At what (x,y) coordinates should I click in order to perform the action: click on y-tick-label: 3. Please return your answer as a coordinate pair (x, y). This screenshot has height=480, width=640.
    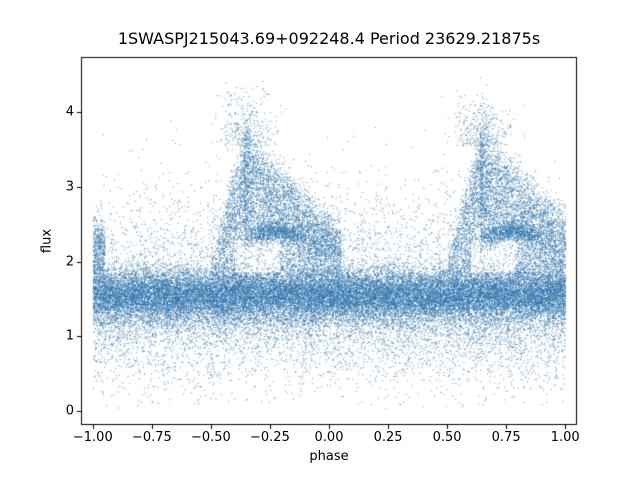
    Looking at the image, I should click on (69, 187).